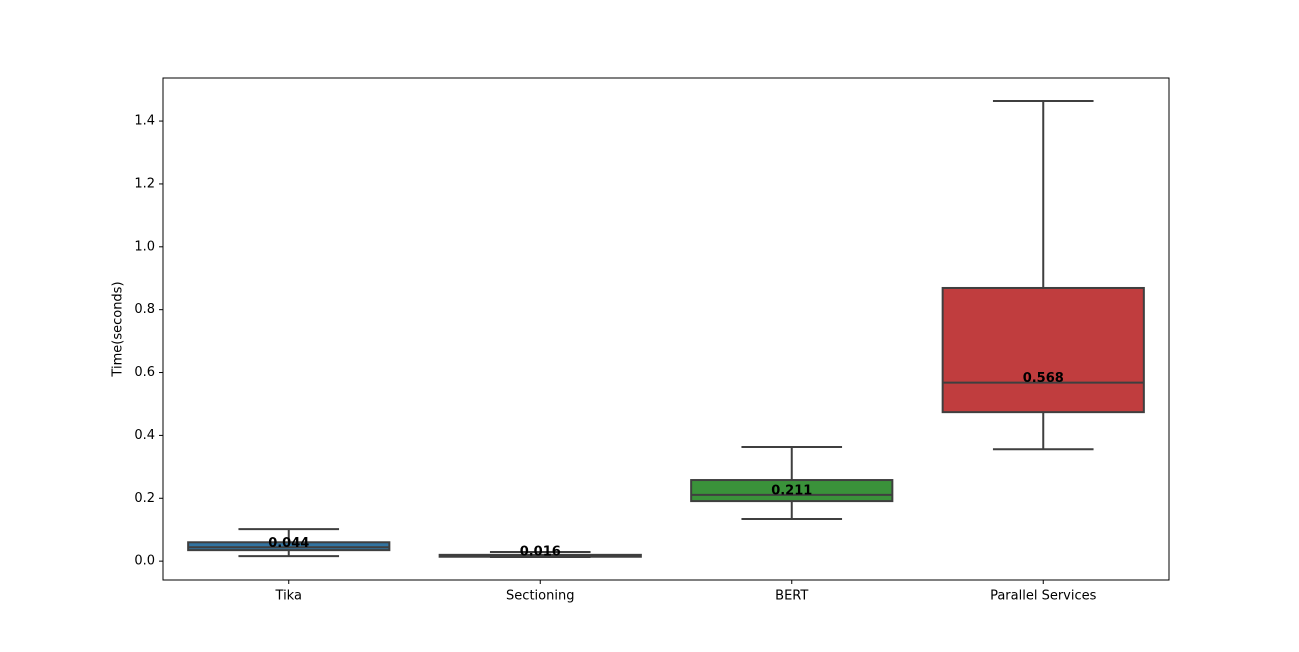 This screenshot has width=1299, height=652. I want to click on y-tick-label: 0.6, so click(144, 372).